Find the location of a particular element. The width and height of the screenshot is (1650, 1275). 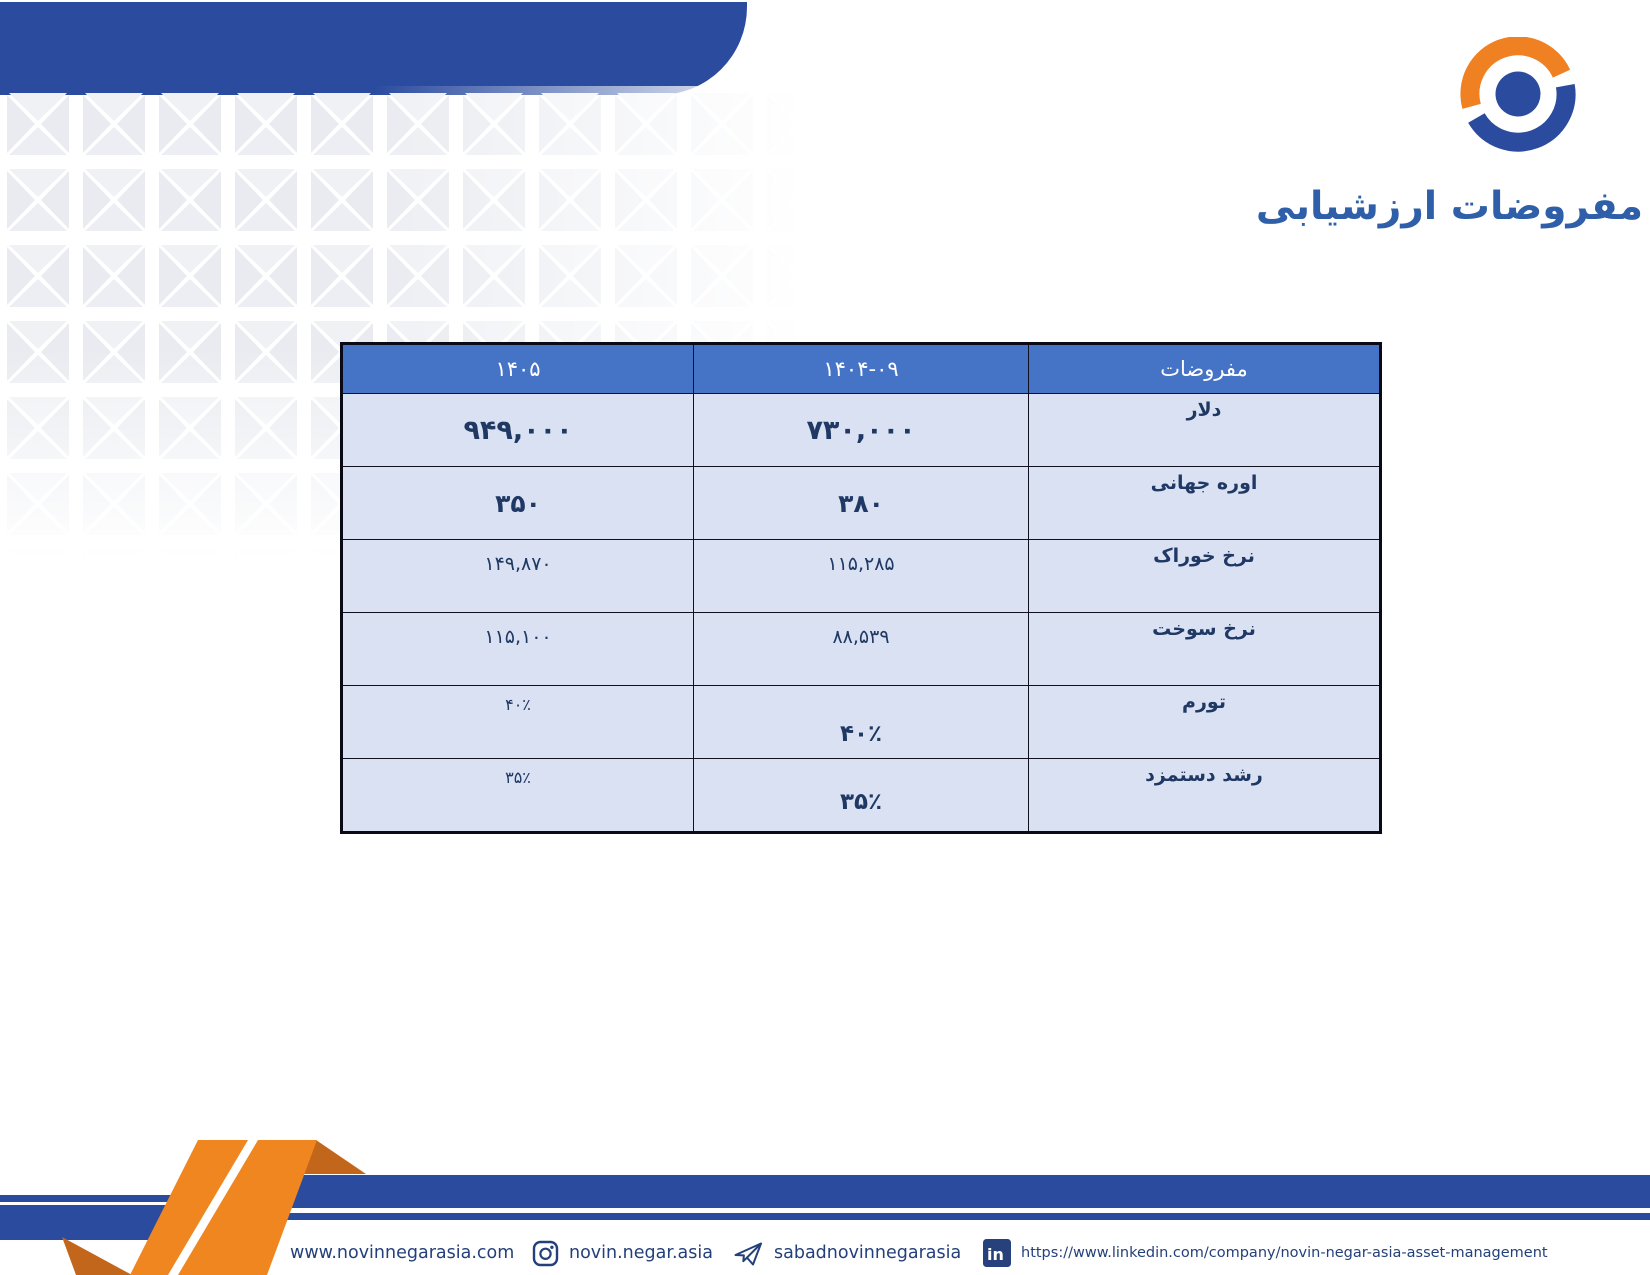

website-link: www.novinnegarasia.com is located at coordinates (402, 1253).